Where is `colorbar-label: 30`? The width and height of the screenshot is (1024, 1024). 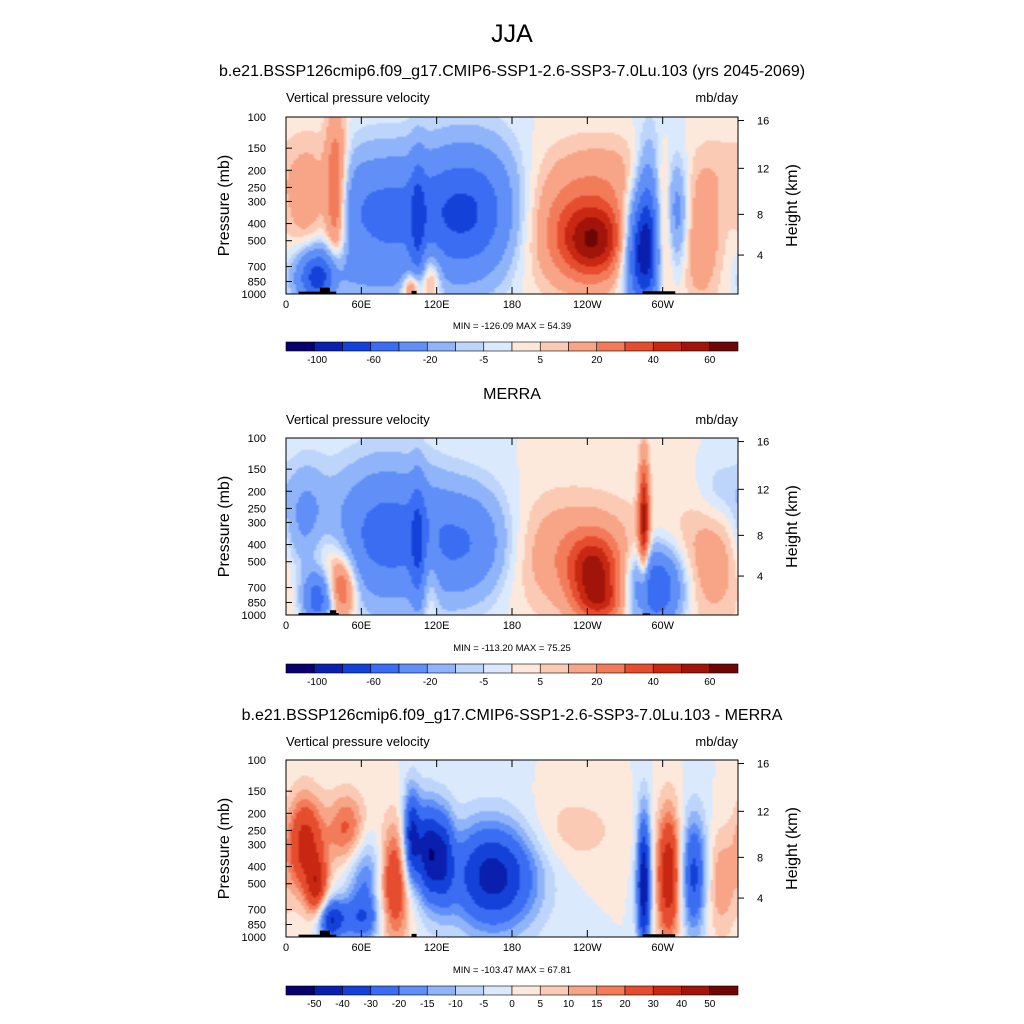
colorbar-label: 30 is located at coordinates (654, 1004).